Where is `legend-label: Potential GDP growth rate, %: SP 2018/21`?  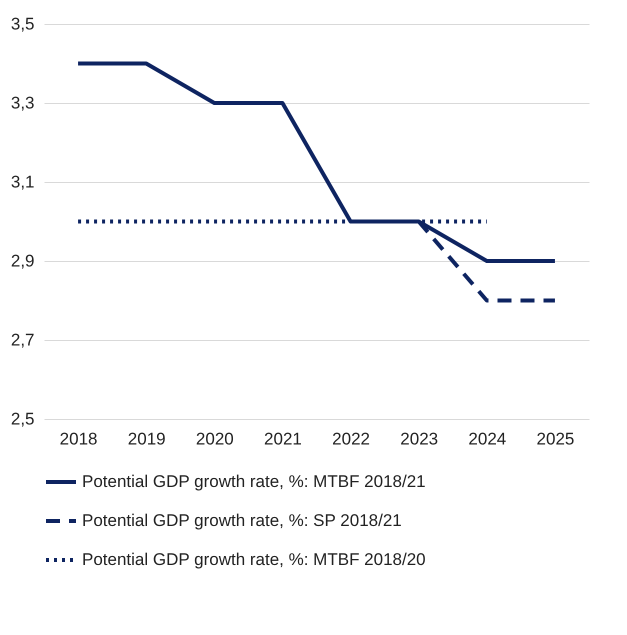 legend-label: Potential GDP growth rate, %: SP 2018/21 is located at coordinates (242, 520).